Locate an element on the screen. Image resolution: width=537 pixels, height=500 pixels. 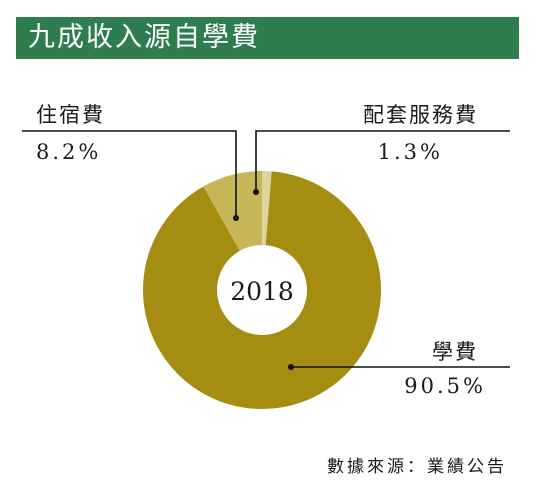
slice-label-services: 配套服務費 is located at coordinates (420, 115).